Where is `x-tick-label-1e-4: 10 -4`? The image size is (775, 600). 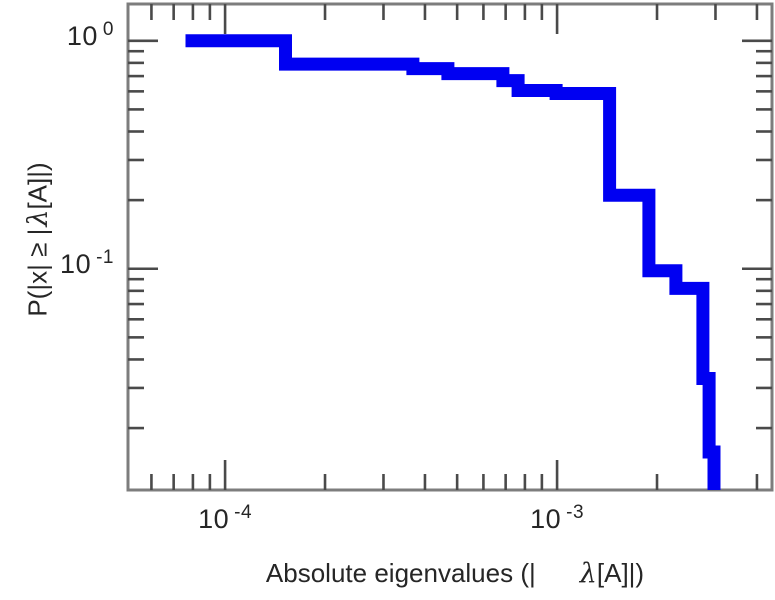 x-tick-label-1e-4: 10 -4 is located at coordinates (225, 518).